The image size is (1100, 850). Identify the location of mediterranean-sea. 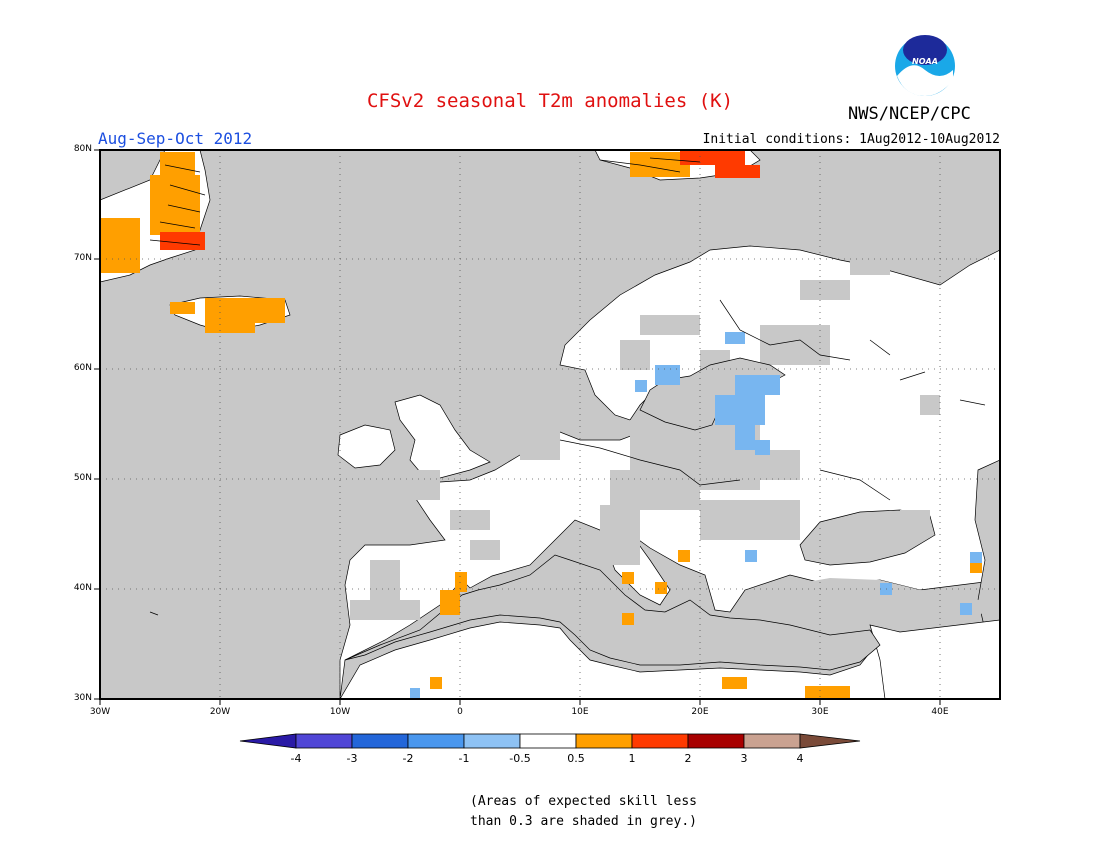
(612, 612).